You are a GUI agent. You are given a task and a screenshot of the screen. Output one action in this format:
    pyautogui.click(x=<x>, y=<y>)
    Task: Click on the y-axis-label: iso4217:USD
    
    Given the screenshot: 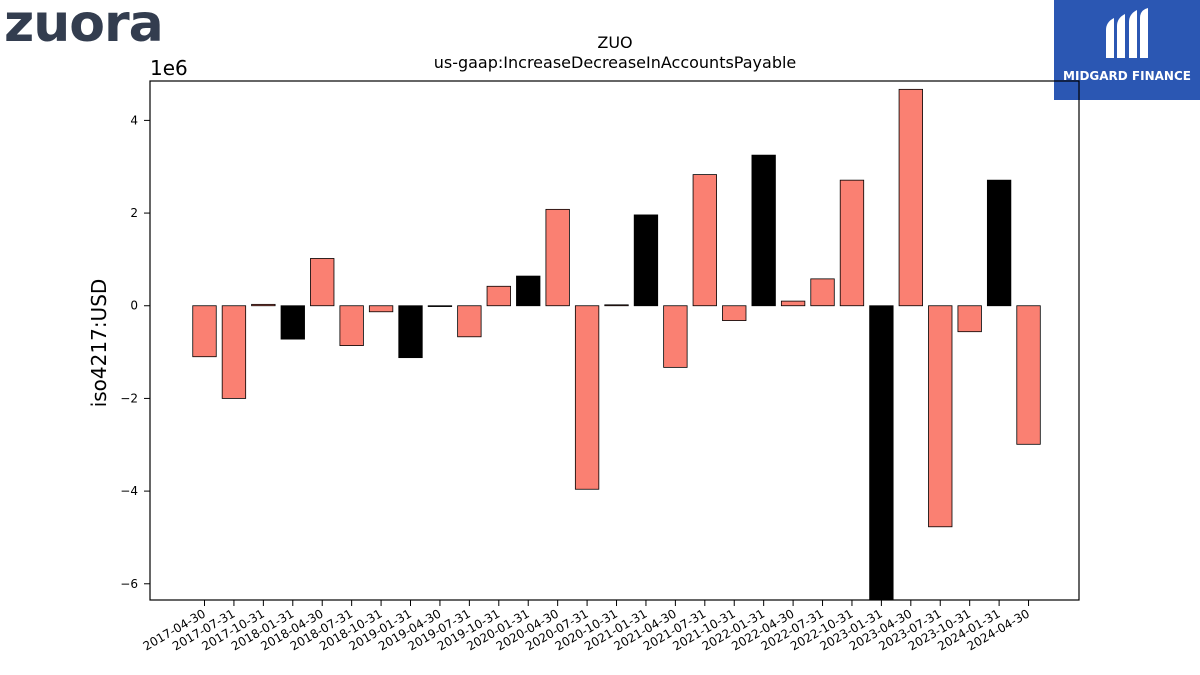 What is the action you would take?
    pyautogui.click(x=99, y=343)
    